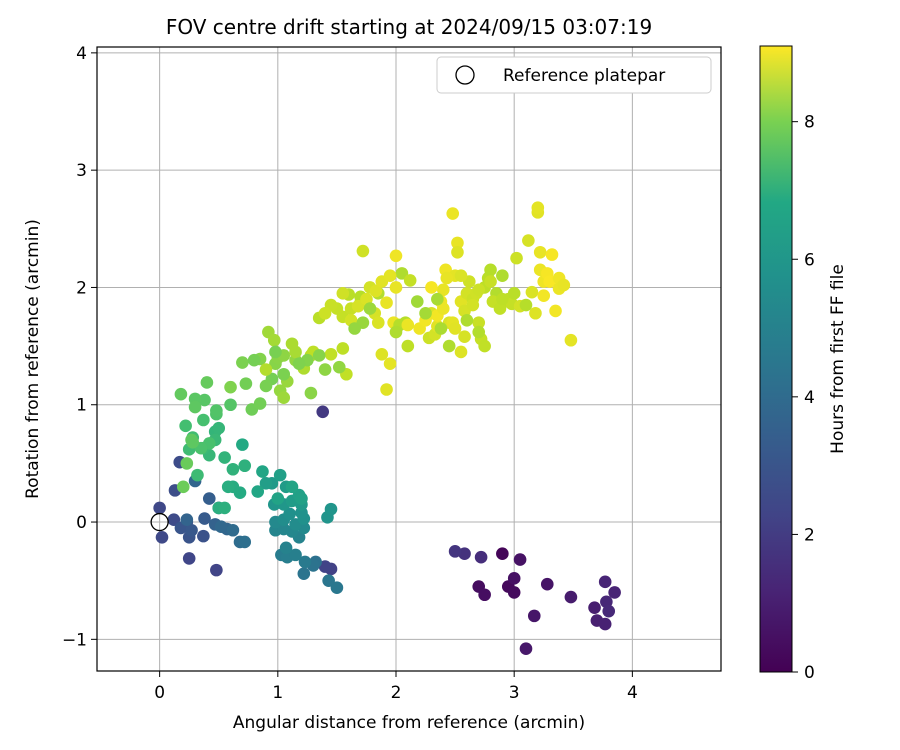 The image size is (900, 750). What do you see at coordinates (81, 523) in the screenshot?
I see `y-tick-label: 0` at bounding box center [81, 523].